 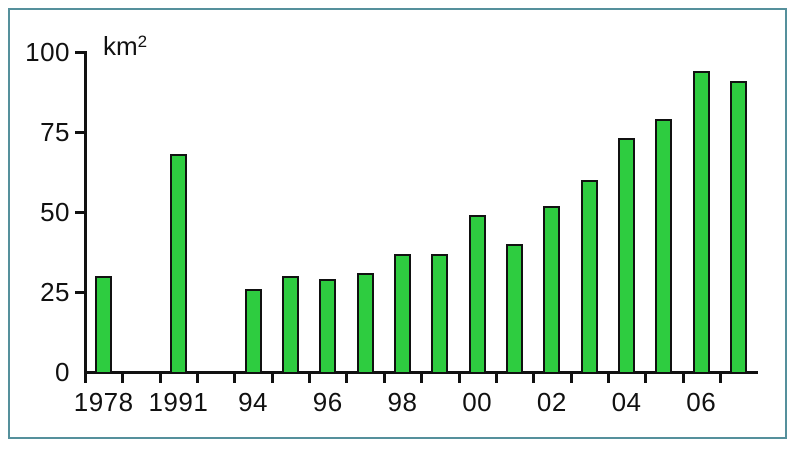 I want to click on x-axis-label-94: 94, so click(x=253, y=402).